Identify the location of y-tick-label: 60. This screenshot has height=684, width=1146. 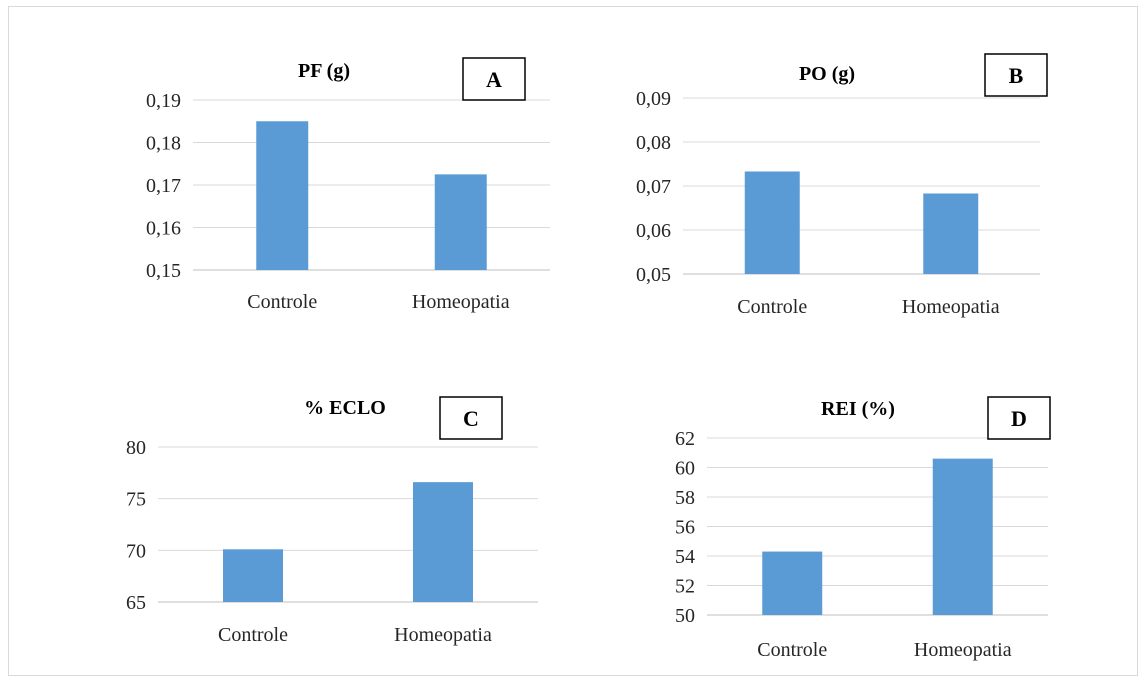
(685, 469).